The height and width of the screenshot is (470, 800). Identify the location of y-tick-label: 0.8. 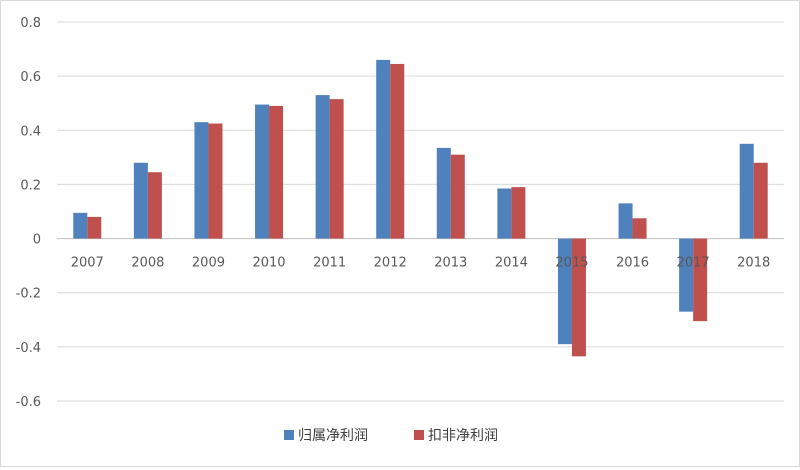
(30, 23).